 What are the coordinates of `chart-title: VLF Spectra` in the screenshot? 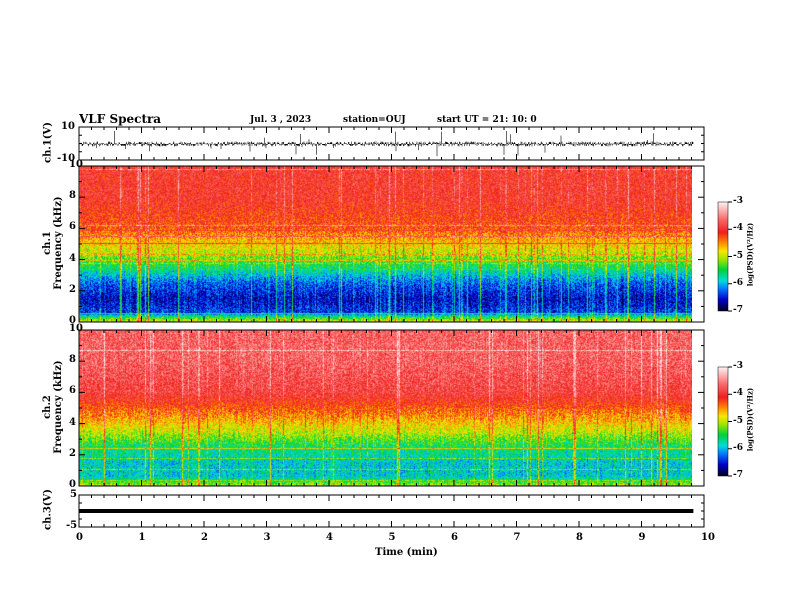 It's located at (120, 119).